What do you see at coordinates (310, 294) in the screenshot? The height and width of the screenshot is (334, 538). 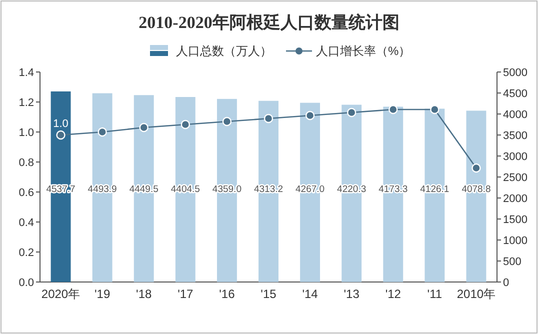 I see `x-tick-label: '14` at bounding box center [310, 294].